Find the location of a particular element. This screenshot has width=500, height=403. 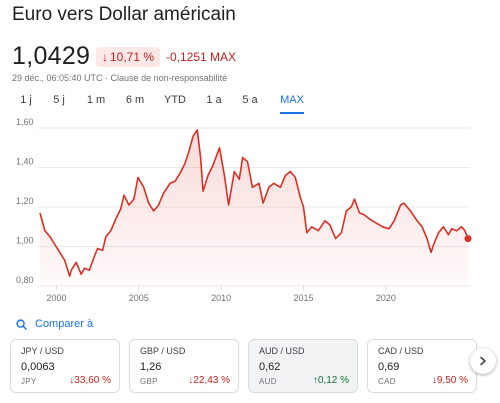

card-pair: AUD / USD is located at coordinates (282, 351).